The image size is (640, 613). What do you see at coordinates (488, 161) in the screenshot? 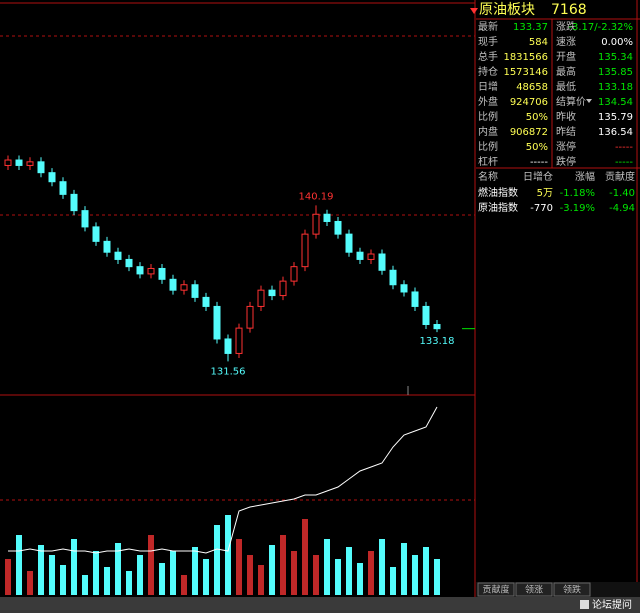
I see `quote-label: 杠杆` at bounding box center [488, 161].